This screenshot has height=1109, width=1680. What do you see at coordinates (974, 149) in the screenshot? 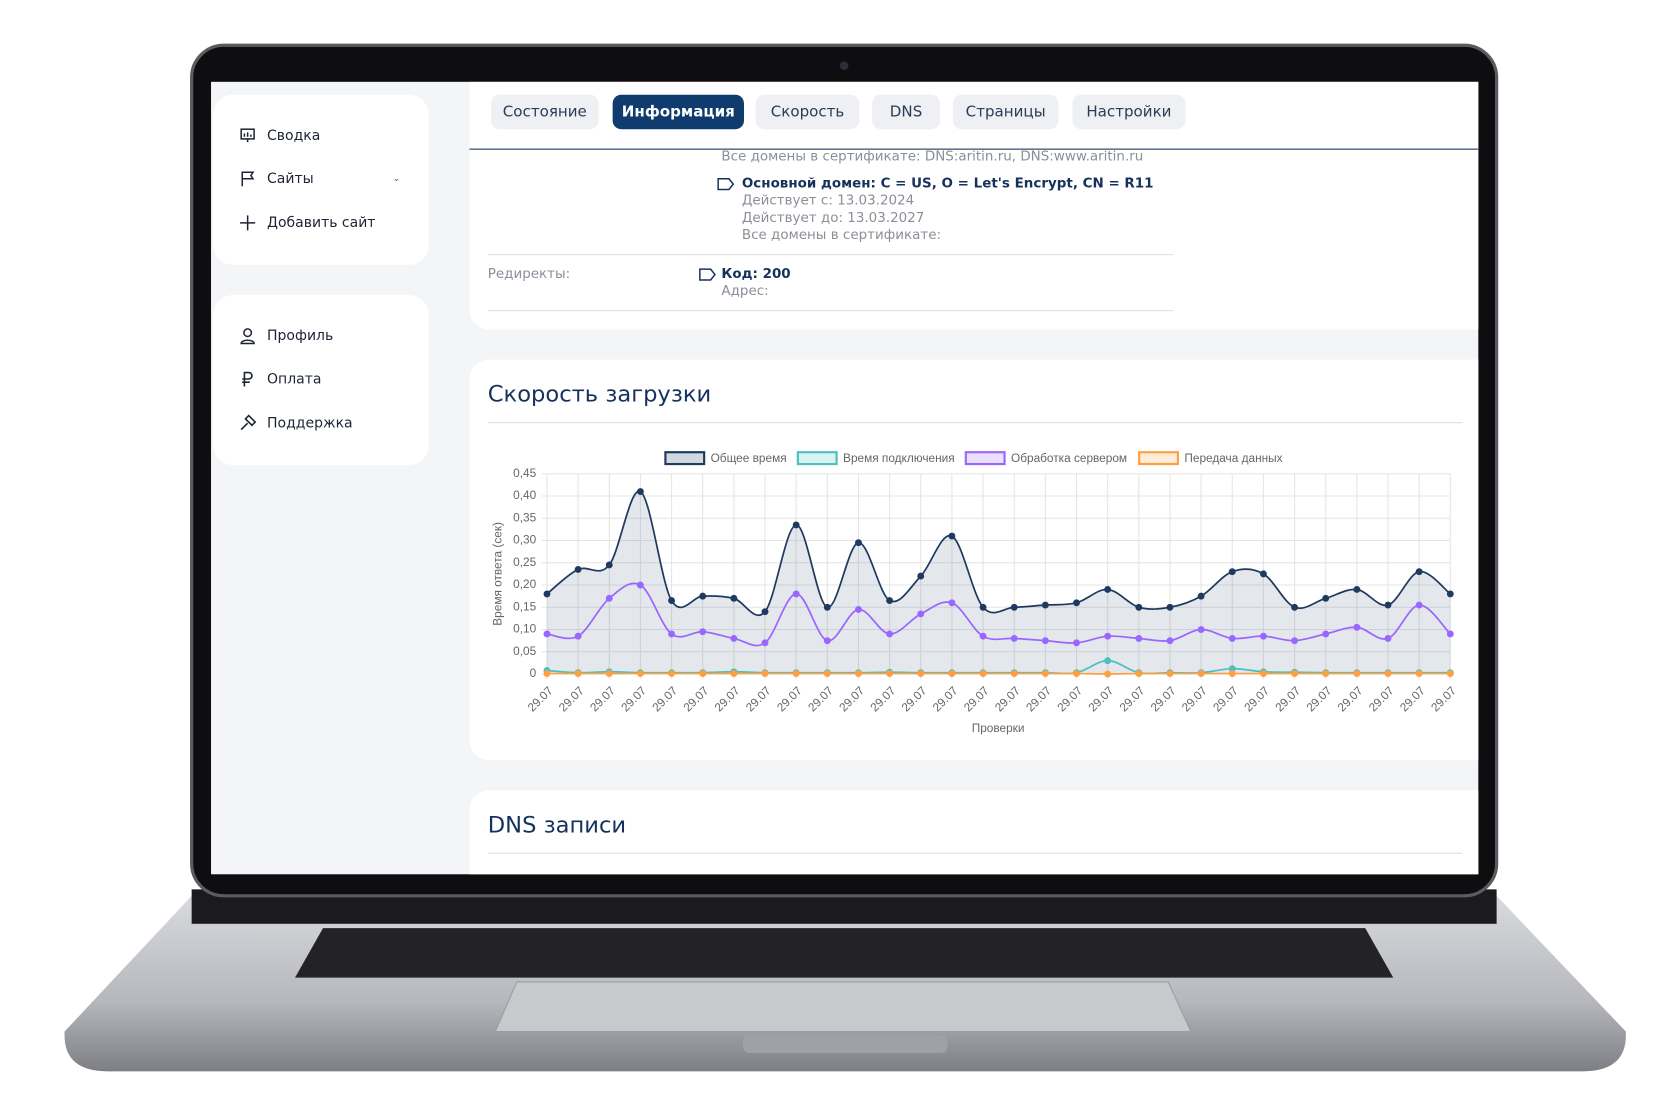
I see `tab-underline` at bounding box center [974, 149].